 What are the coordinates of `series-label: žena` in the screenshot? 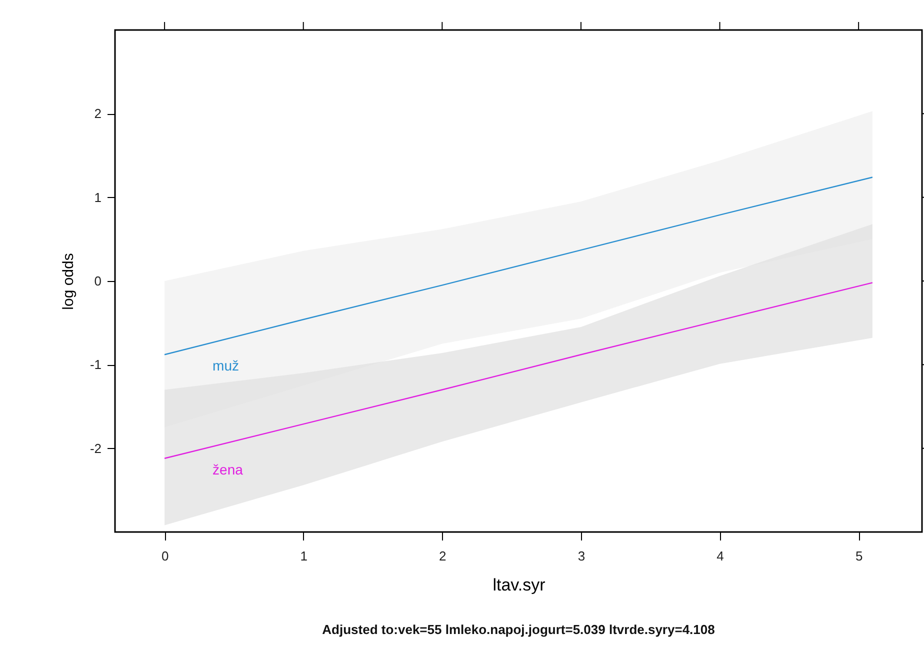 It's located at (228, 469).